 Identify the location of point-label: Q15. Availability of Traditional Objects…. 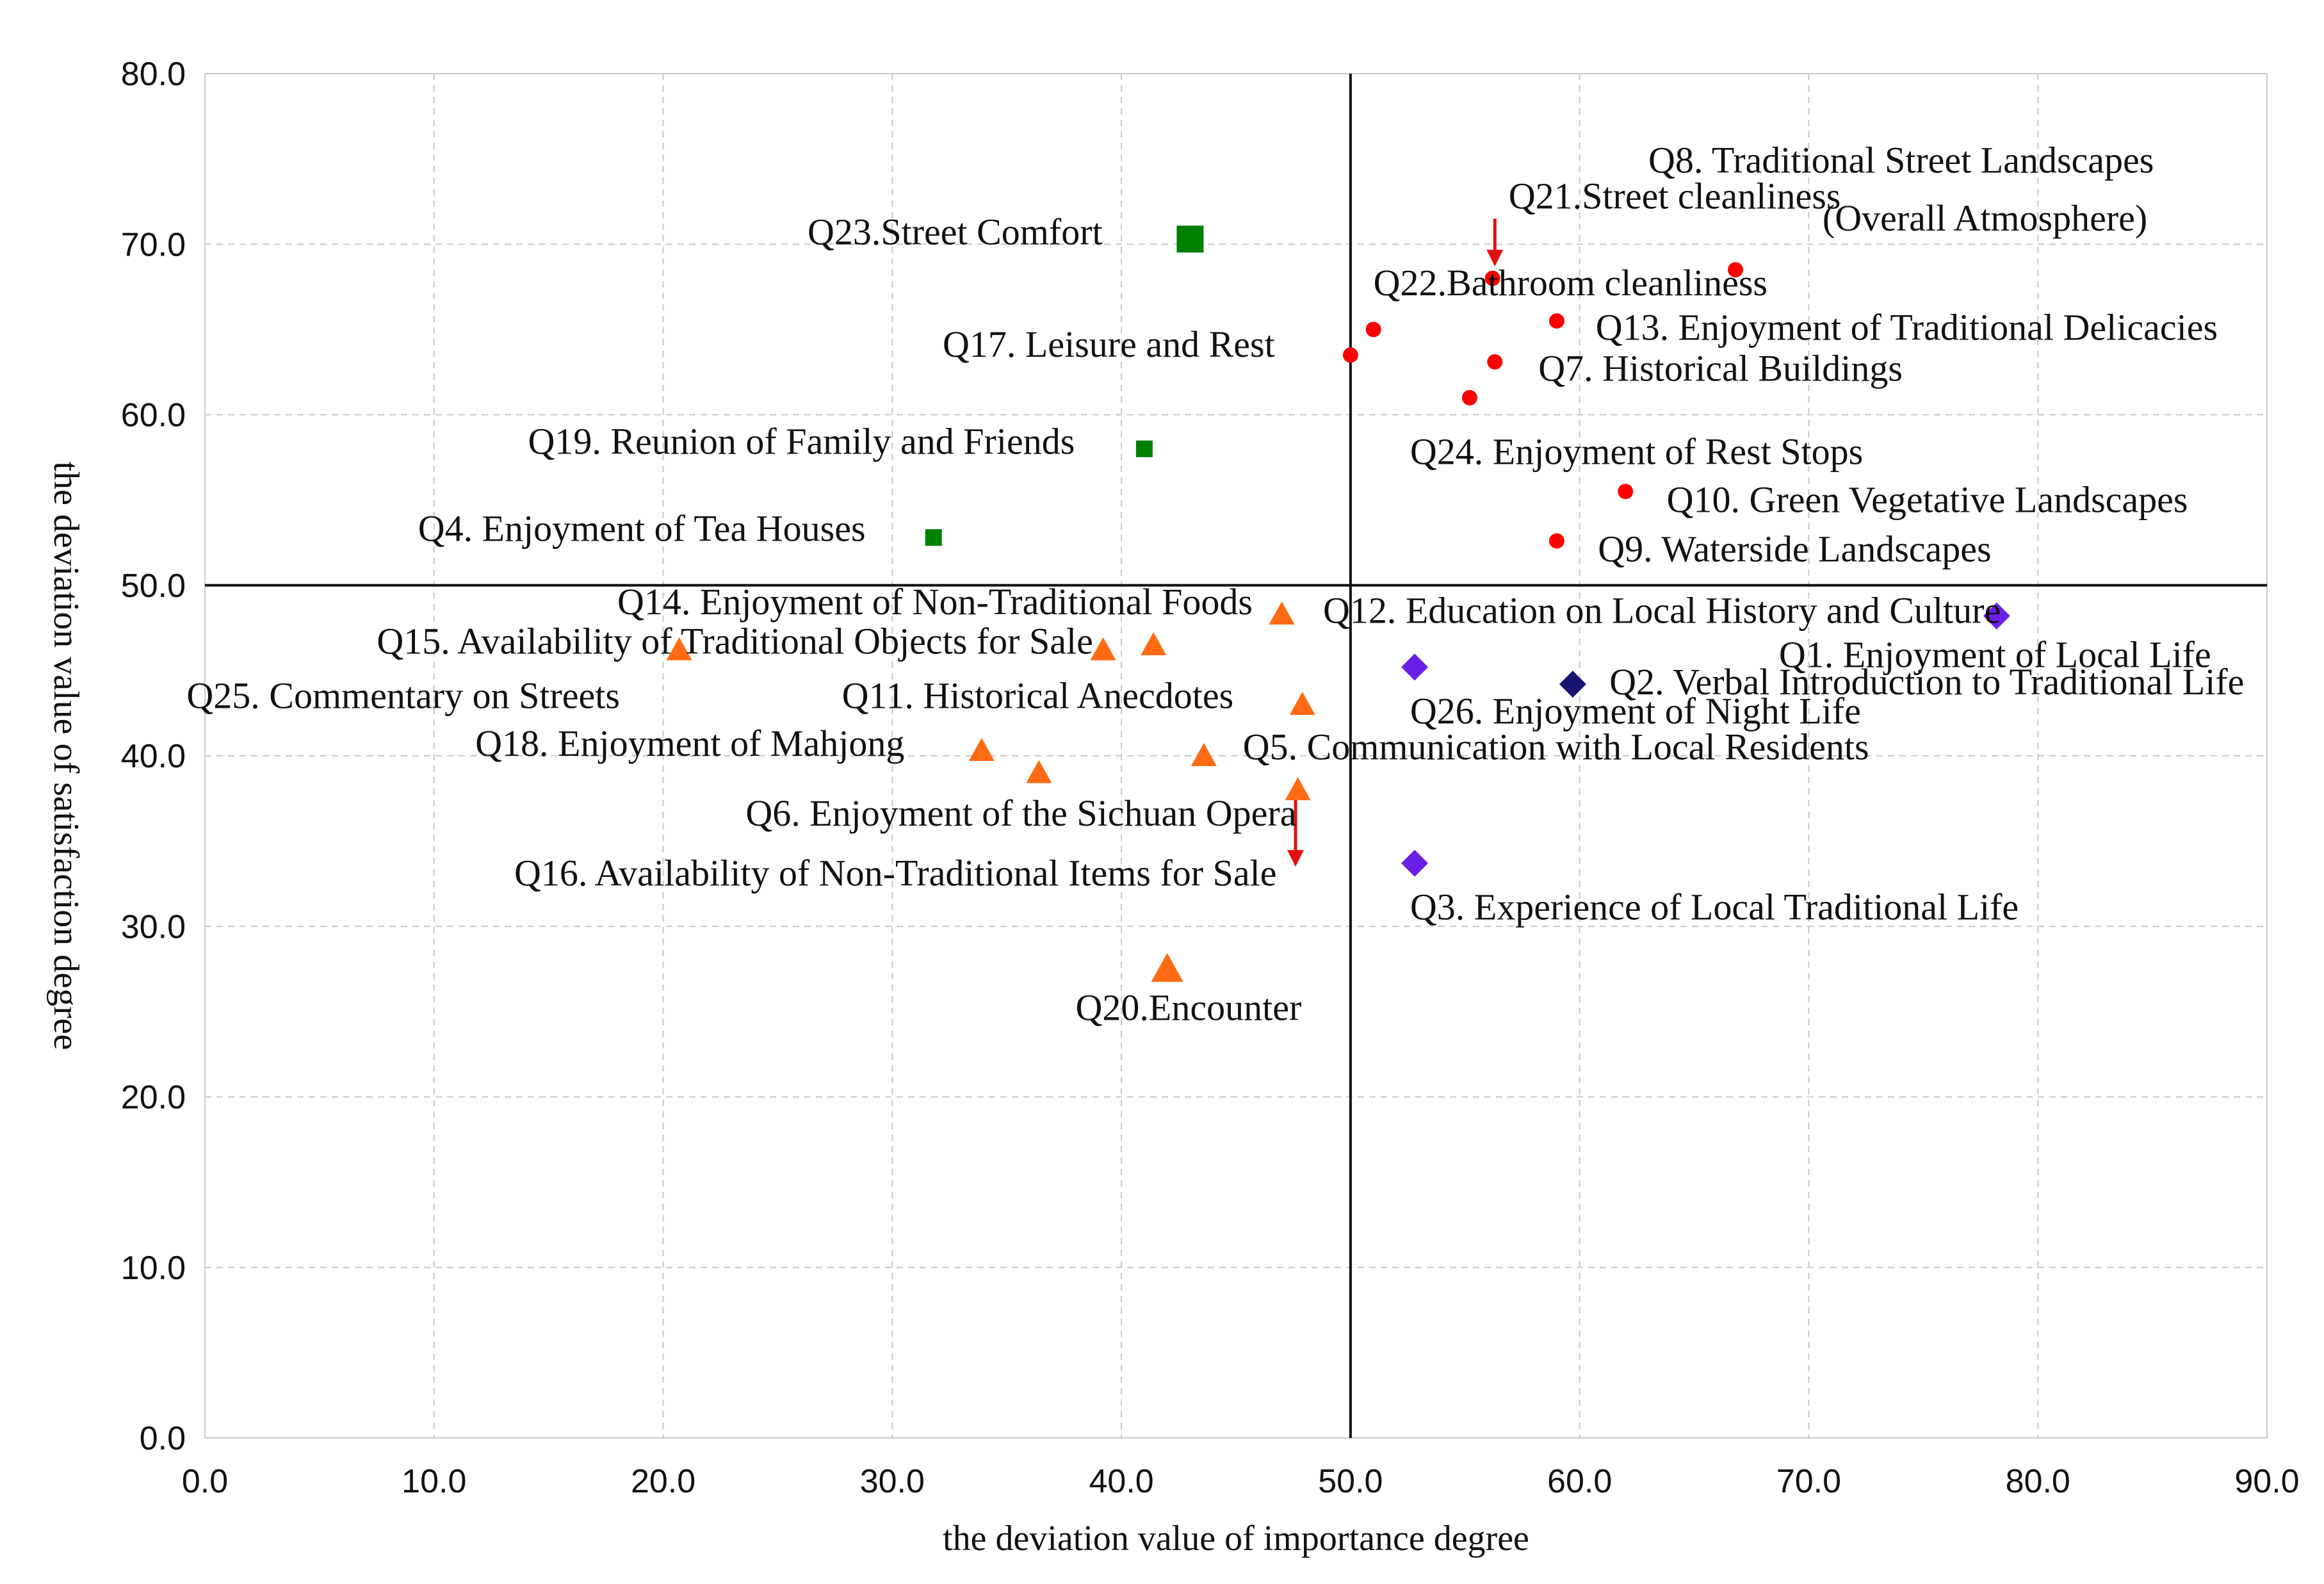
(735, 641).